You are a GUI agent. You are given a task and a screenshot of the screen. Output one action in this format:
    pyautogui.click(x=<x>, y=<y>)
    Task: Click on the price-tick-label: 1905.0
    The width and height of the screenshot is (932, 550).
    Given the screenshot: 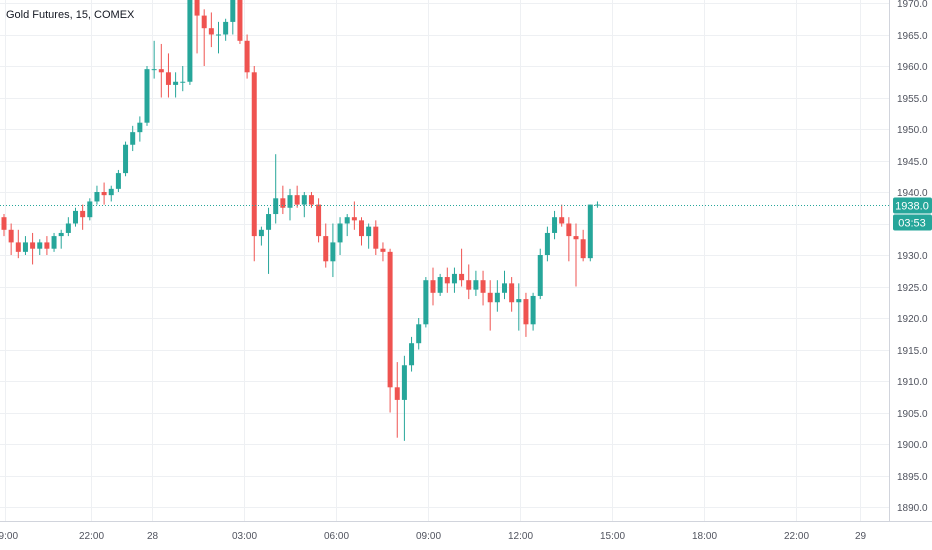 What is the action you would take?
    pyautogui.click(x=912, y=414)
    